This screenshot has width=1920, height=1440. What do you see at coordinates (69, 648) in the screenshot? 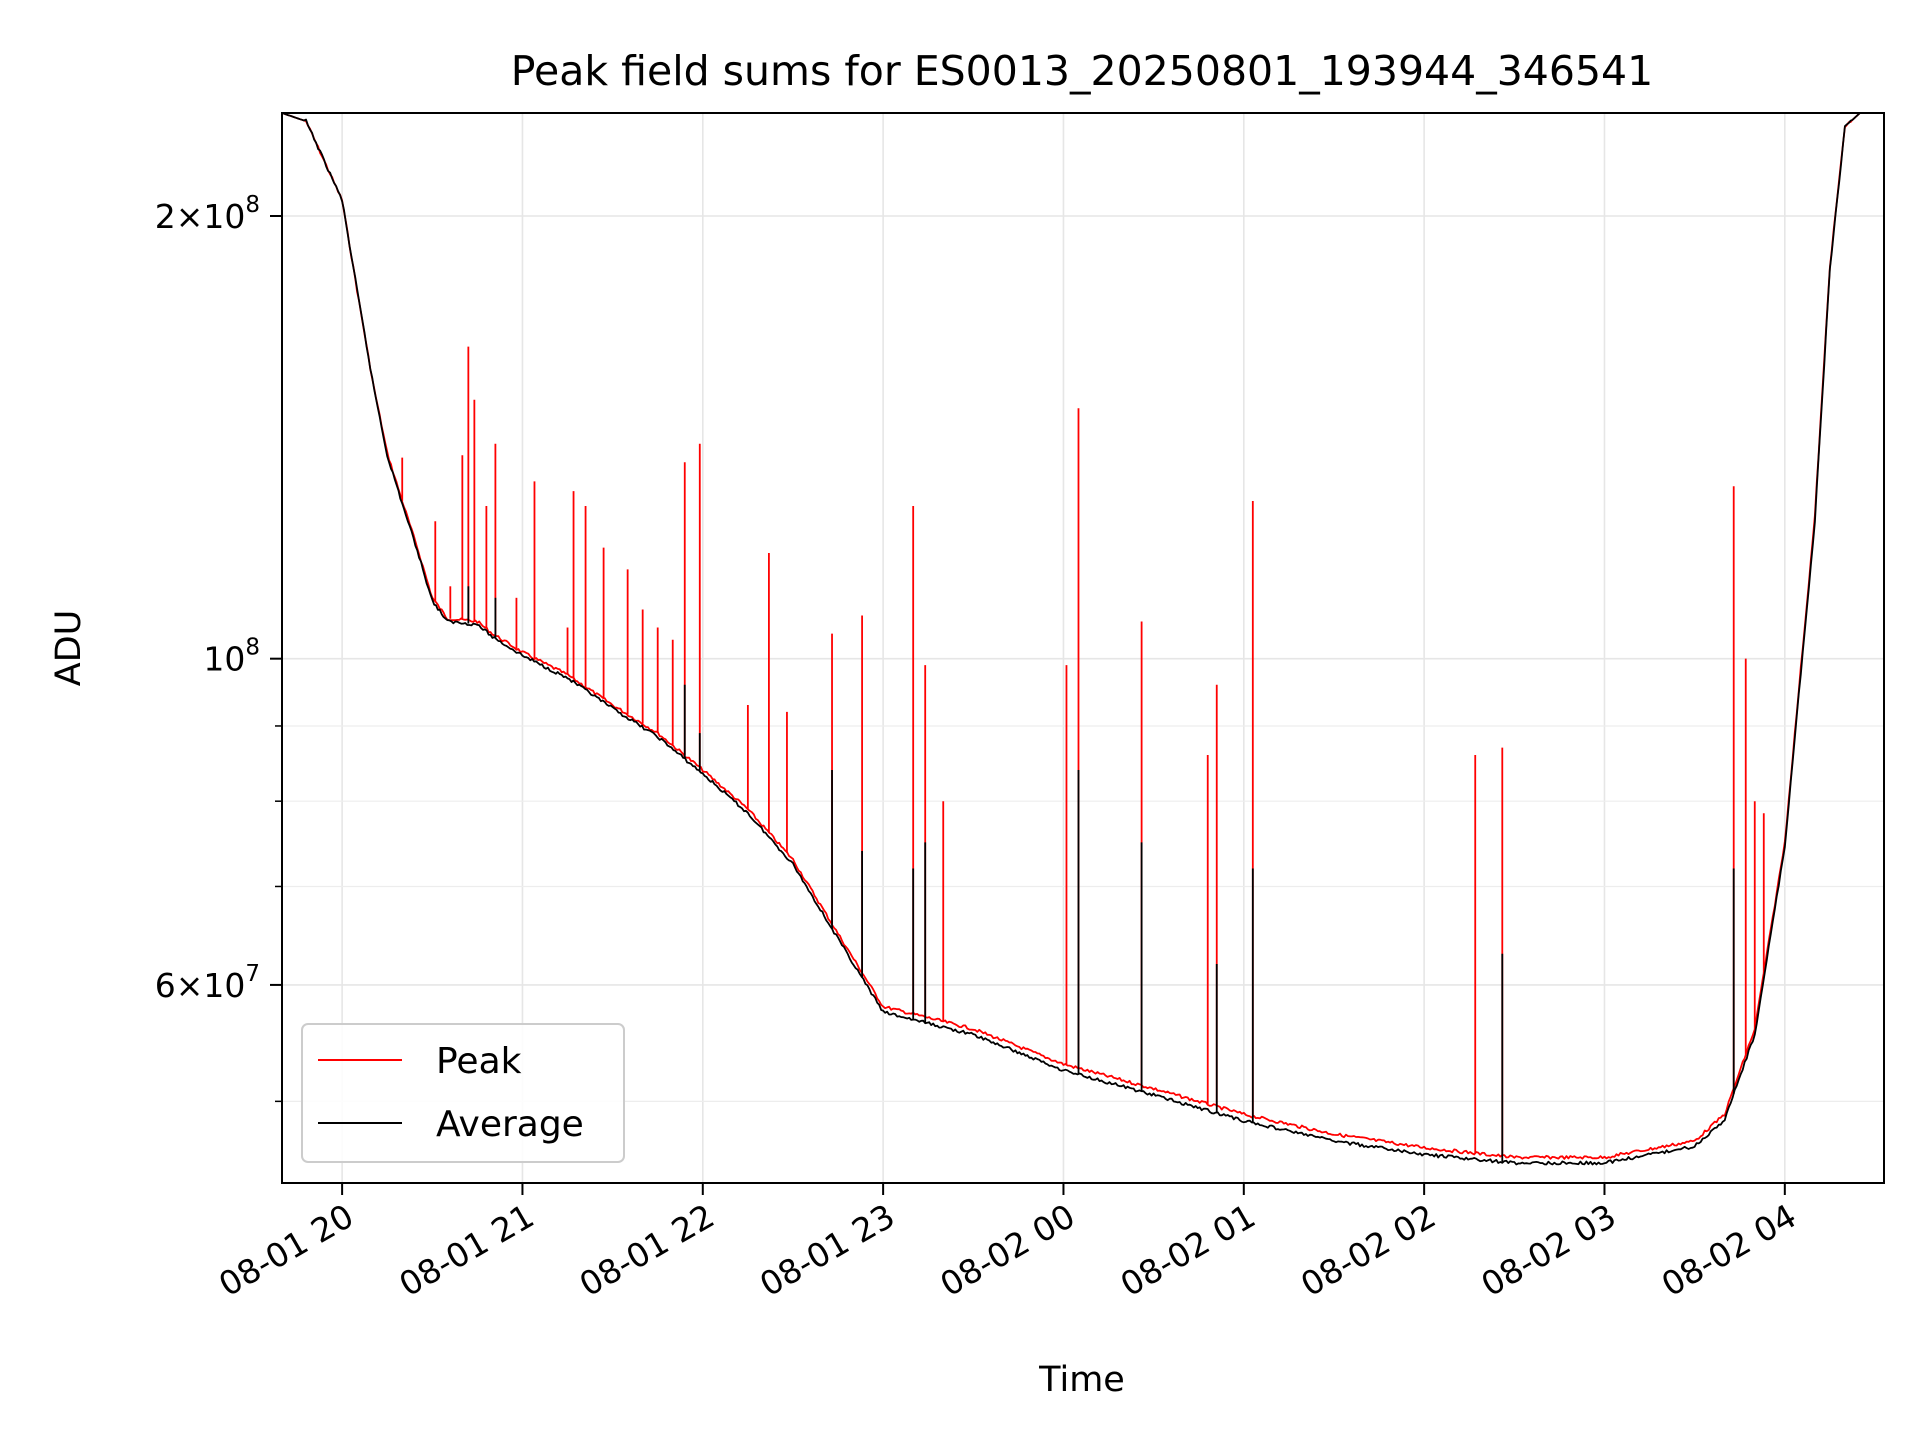
I see `y-axis-label: ADU` at bounding box center [69, 648].